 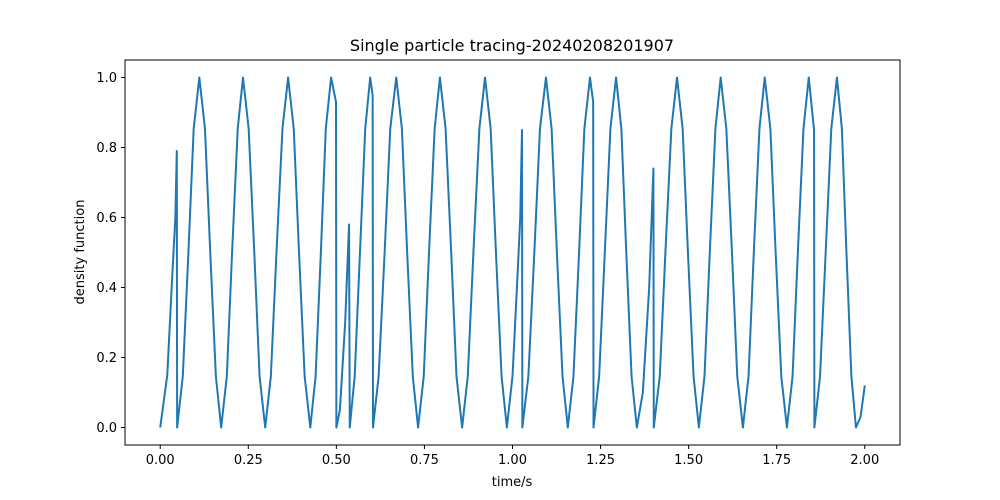 I want to click on x-tick-label: 0.25, so click(x=248, y=460).